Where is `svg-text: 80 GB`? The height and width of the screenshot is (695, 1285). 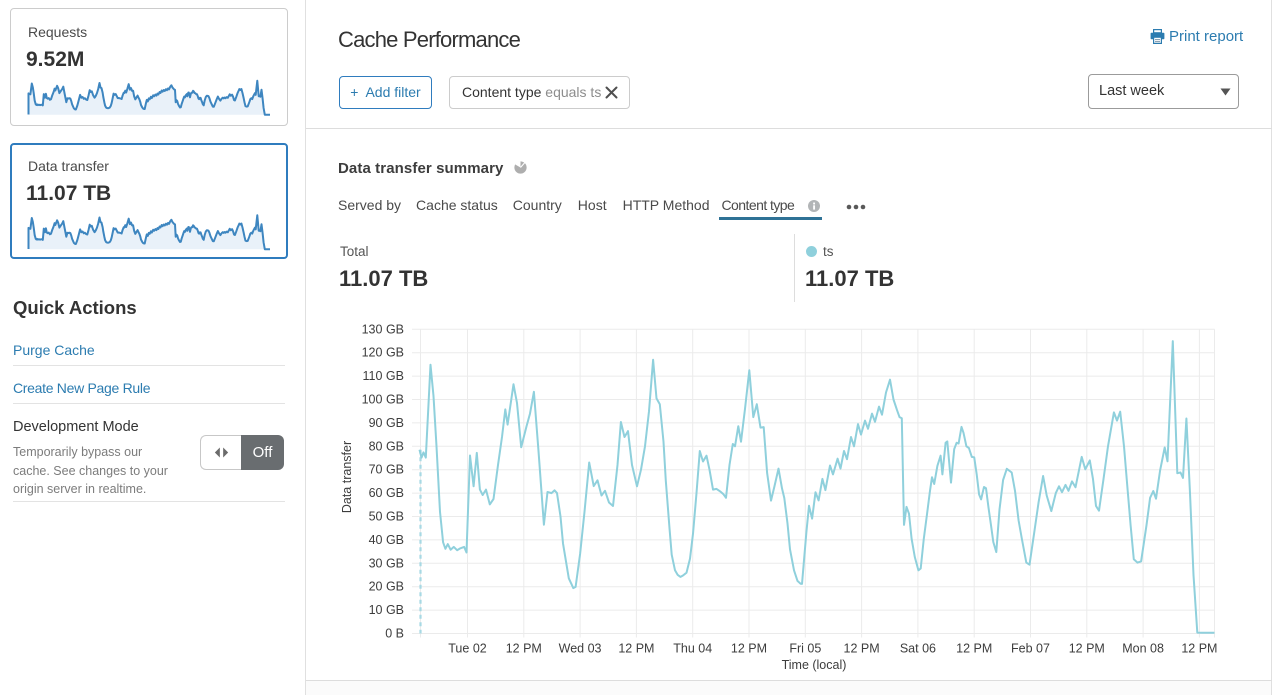
svg-text: 80 GB is located at coordinates (386, 446).